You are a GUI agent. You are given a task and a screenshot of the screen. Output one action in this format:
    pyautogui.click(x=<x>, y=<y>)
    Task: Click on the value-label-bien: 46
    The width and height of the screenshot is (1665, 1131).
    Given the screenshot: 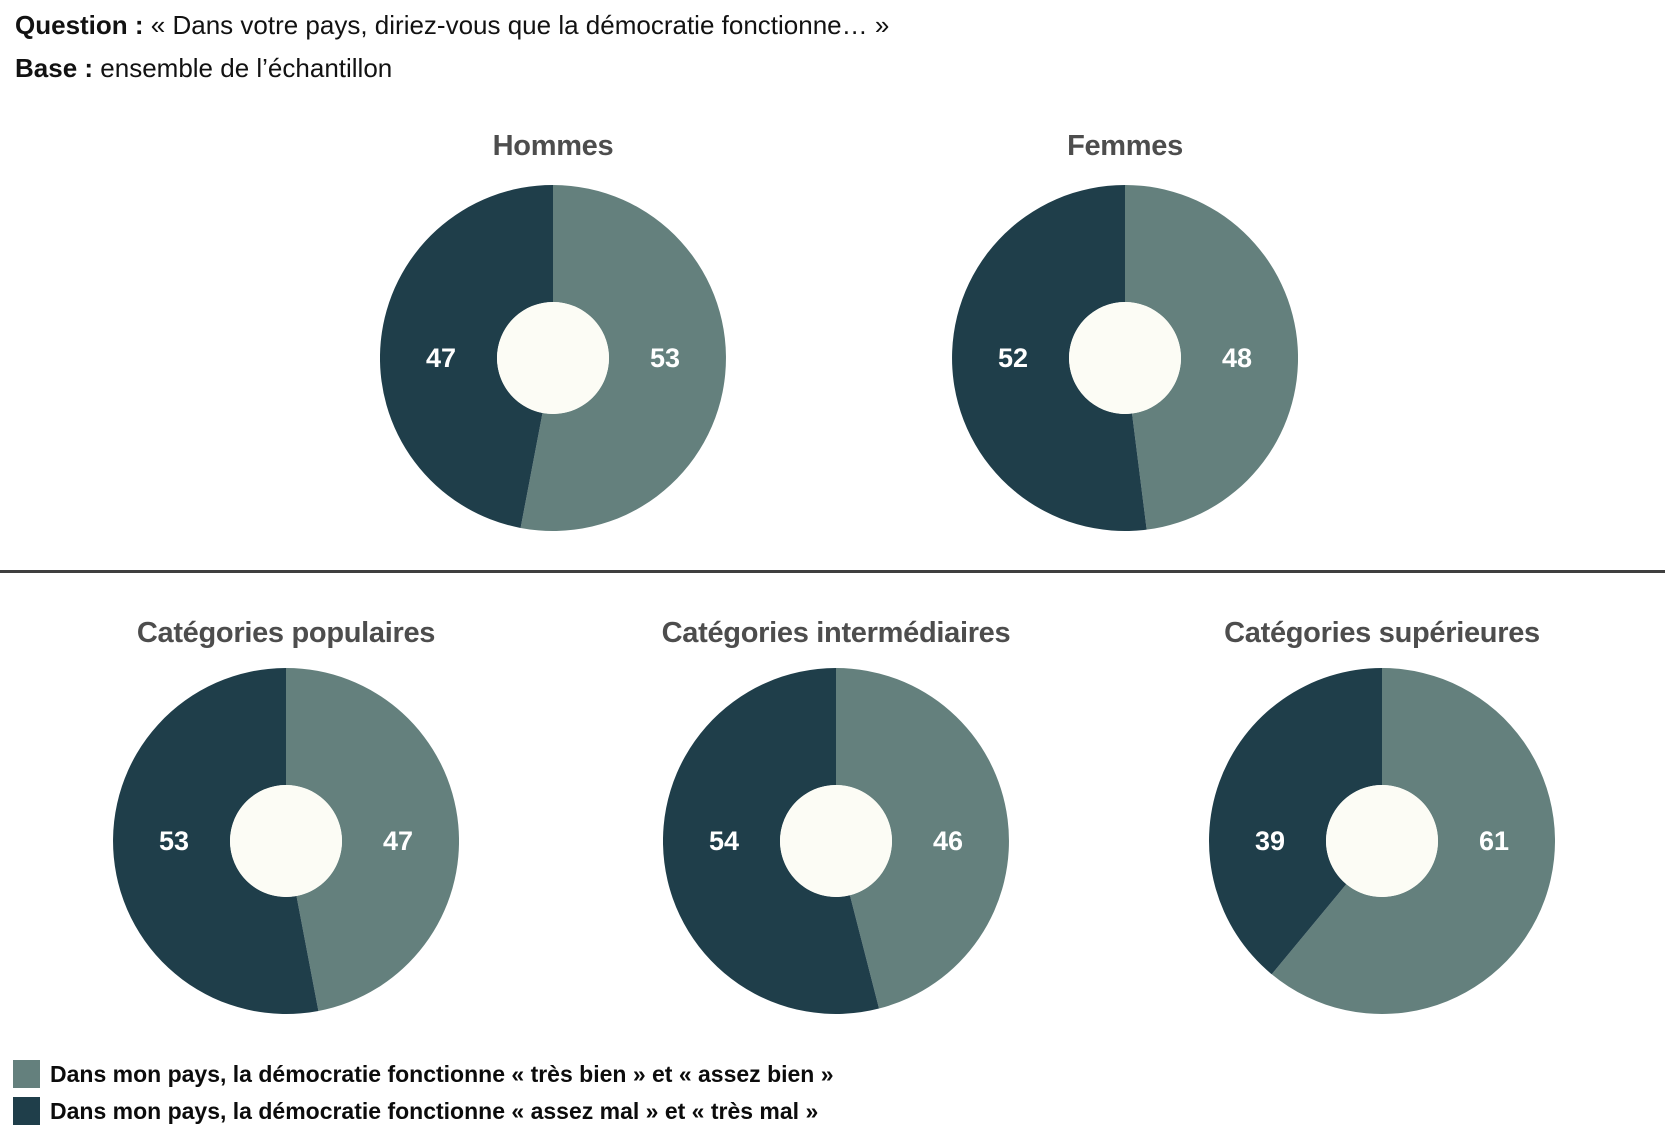 What is the action you would take?
    pyautogui.click(x=948, y=841)
    